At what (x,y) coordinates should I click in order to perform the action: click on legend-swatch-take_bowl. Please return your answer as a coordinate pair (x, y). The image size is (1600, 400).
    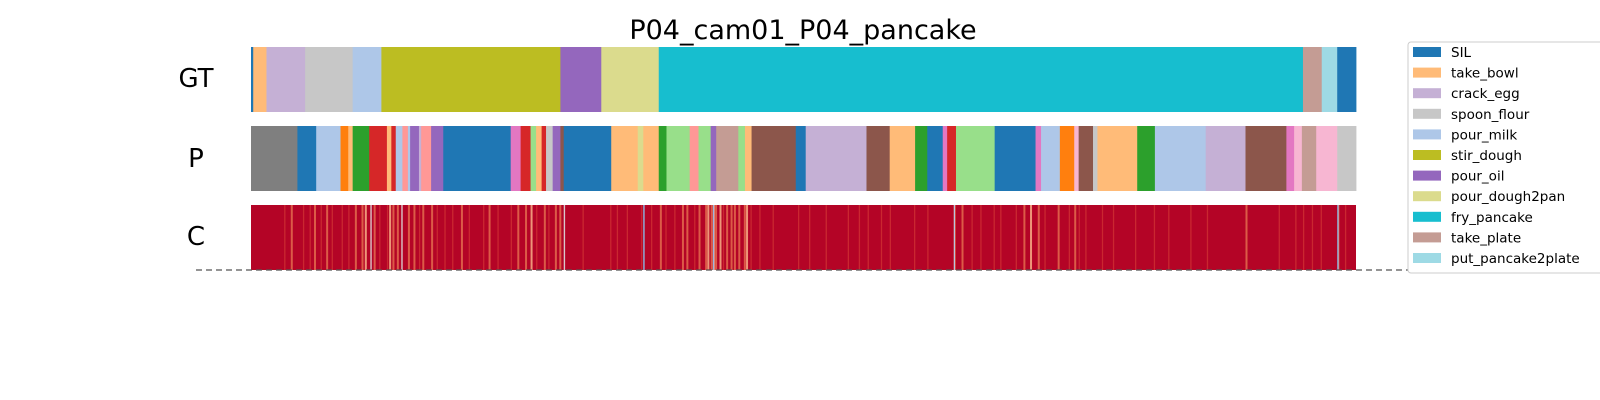
    Looking at the image, I should click on (1427, 72).